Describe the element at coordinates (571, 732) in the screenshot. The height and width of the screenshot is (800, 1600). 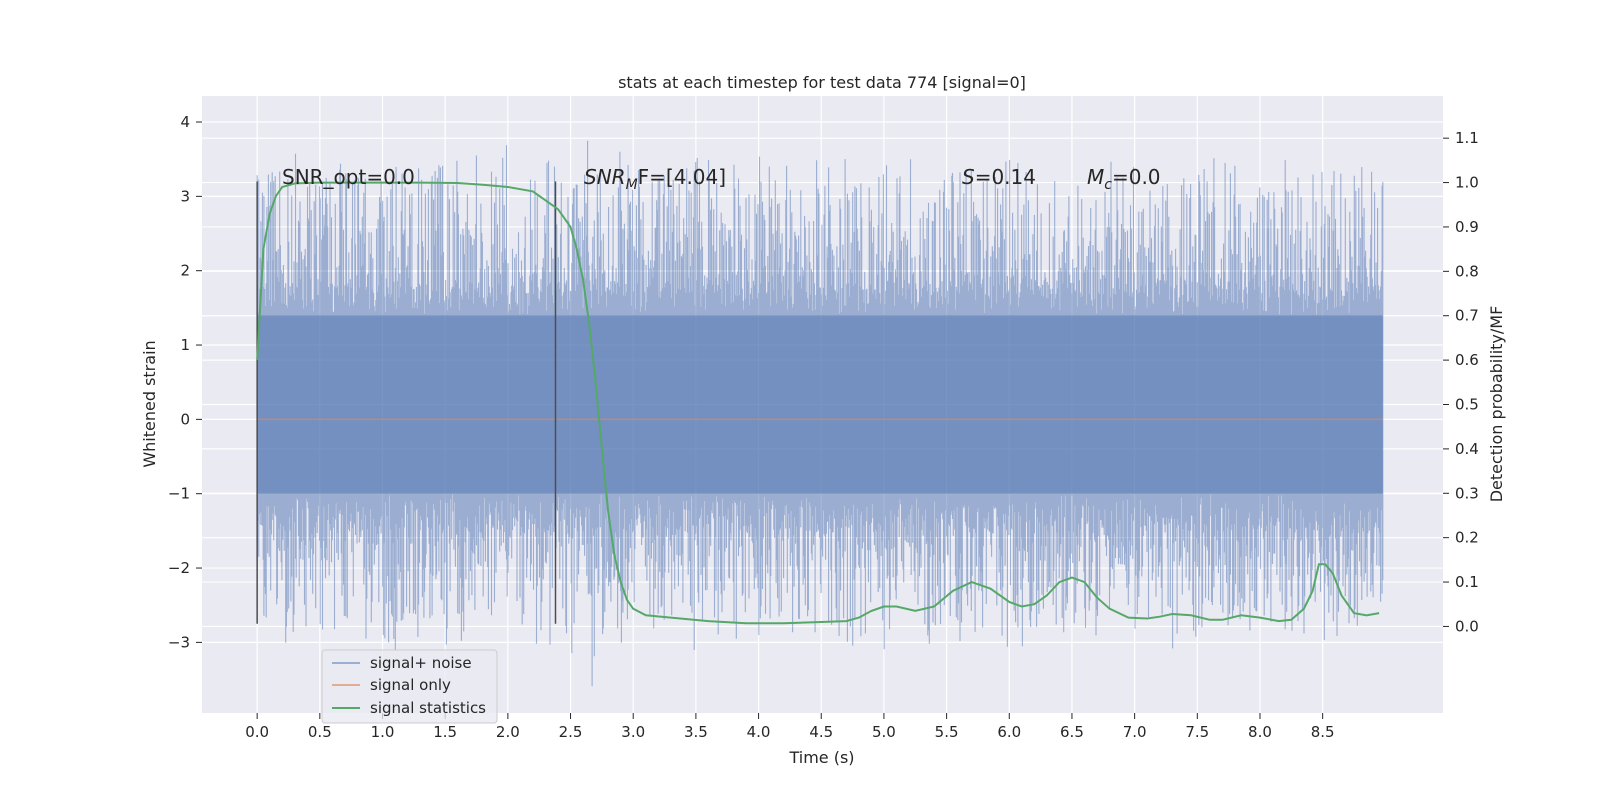
I see `x-tick-label: 2.5` at that location.